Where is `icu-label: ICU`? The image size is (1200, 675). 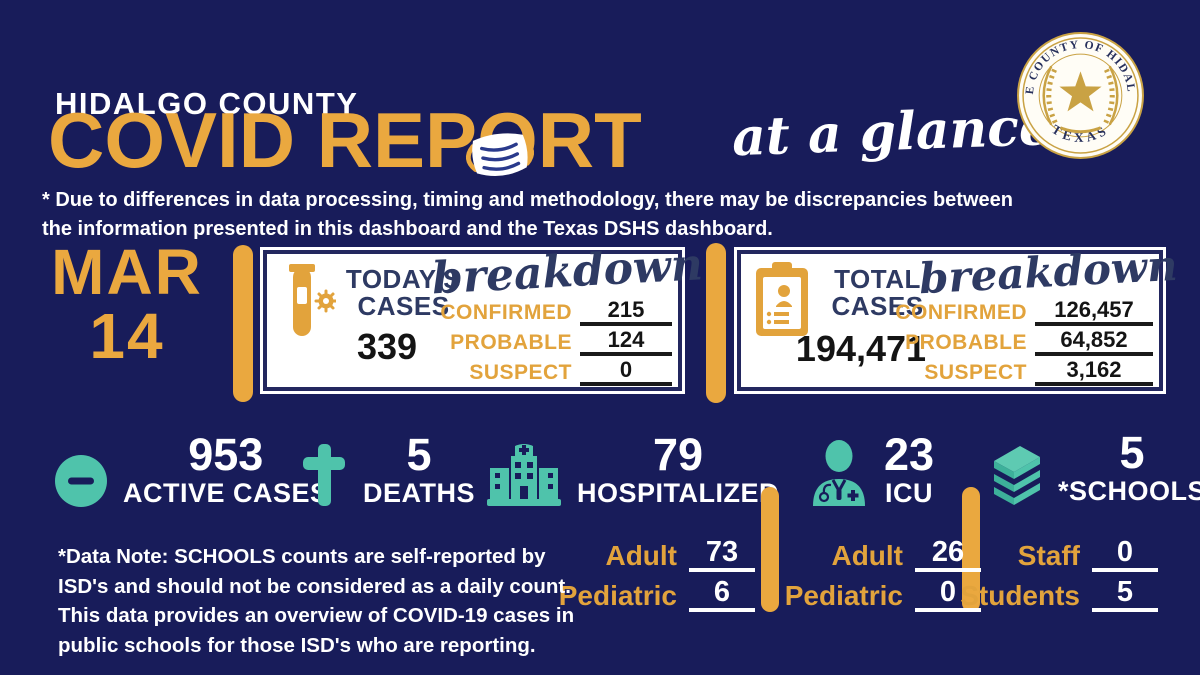 icu-label: ICU is located at coordinates (909, 493).